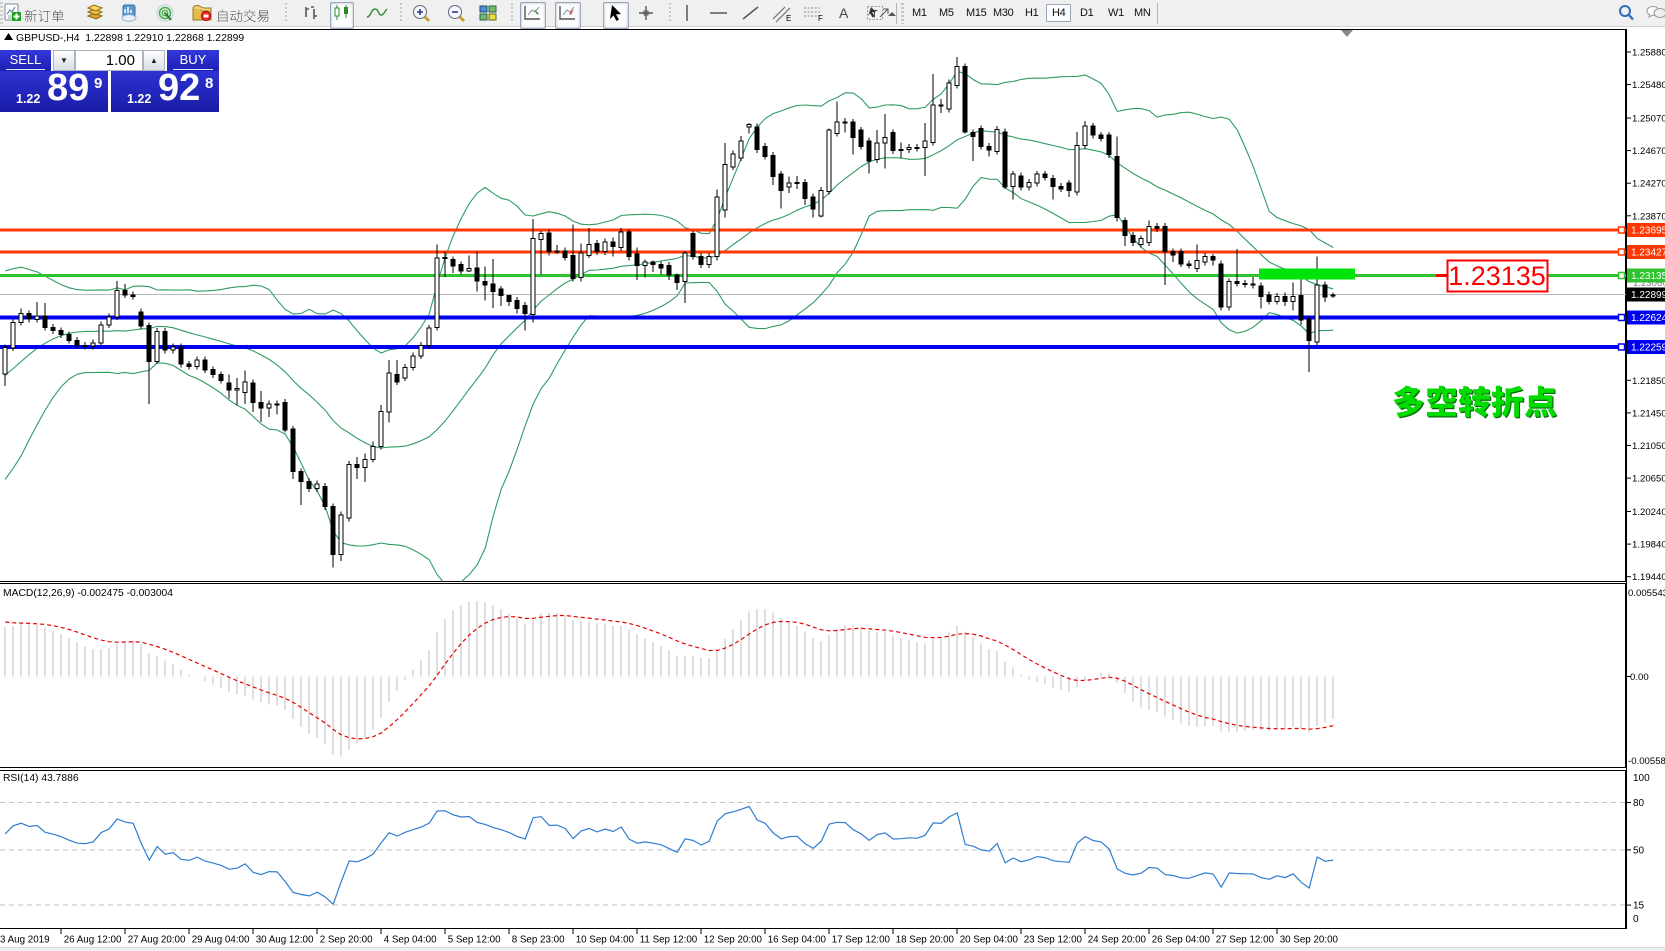  I want to click on svg-text: T, so click(874, 15).